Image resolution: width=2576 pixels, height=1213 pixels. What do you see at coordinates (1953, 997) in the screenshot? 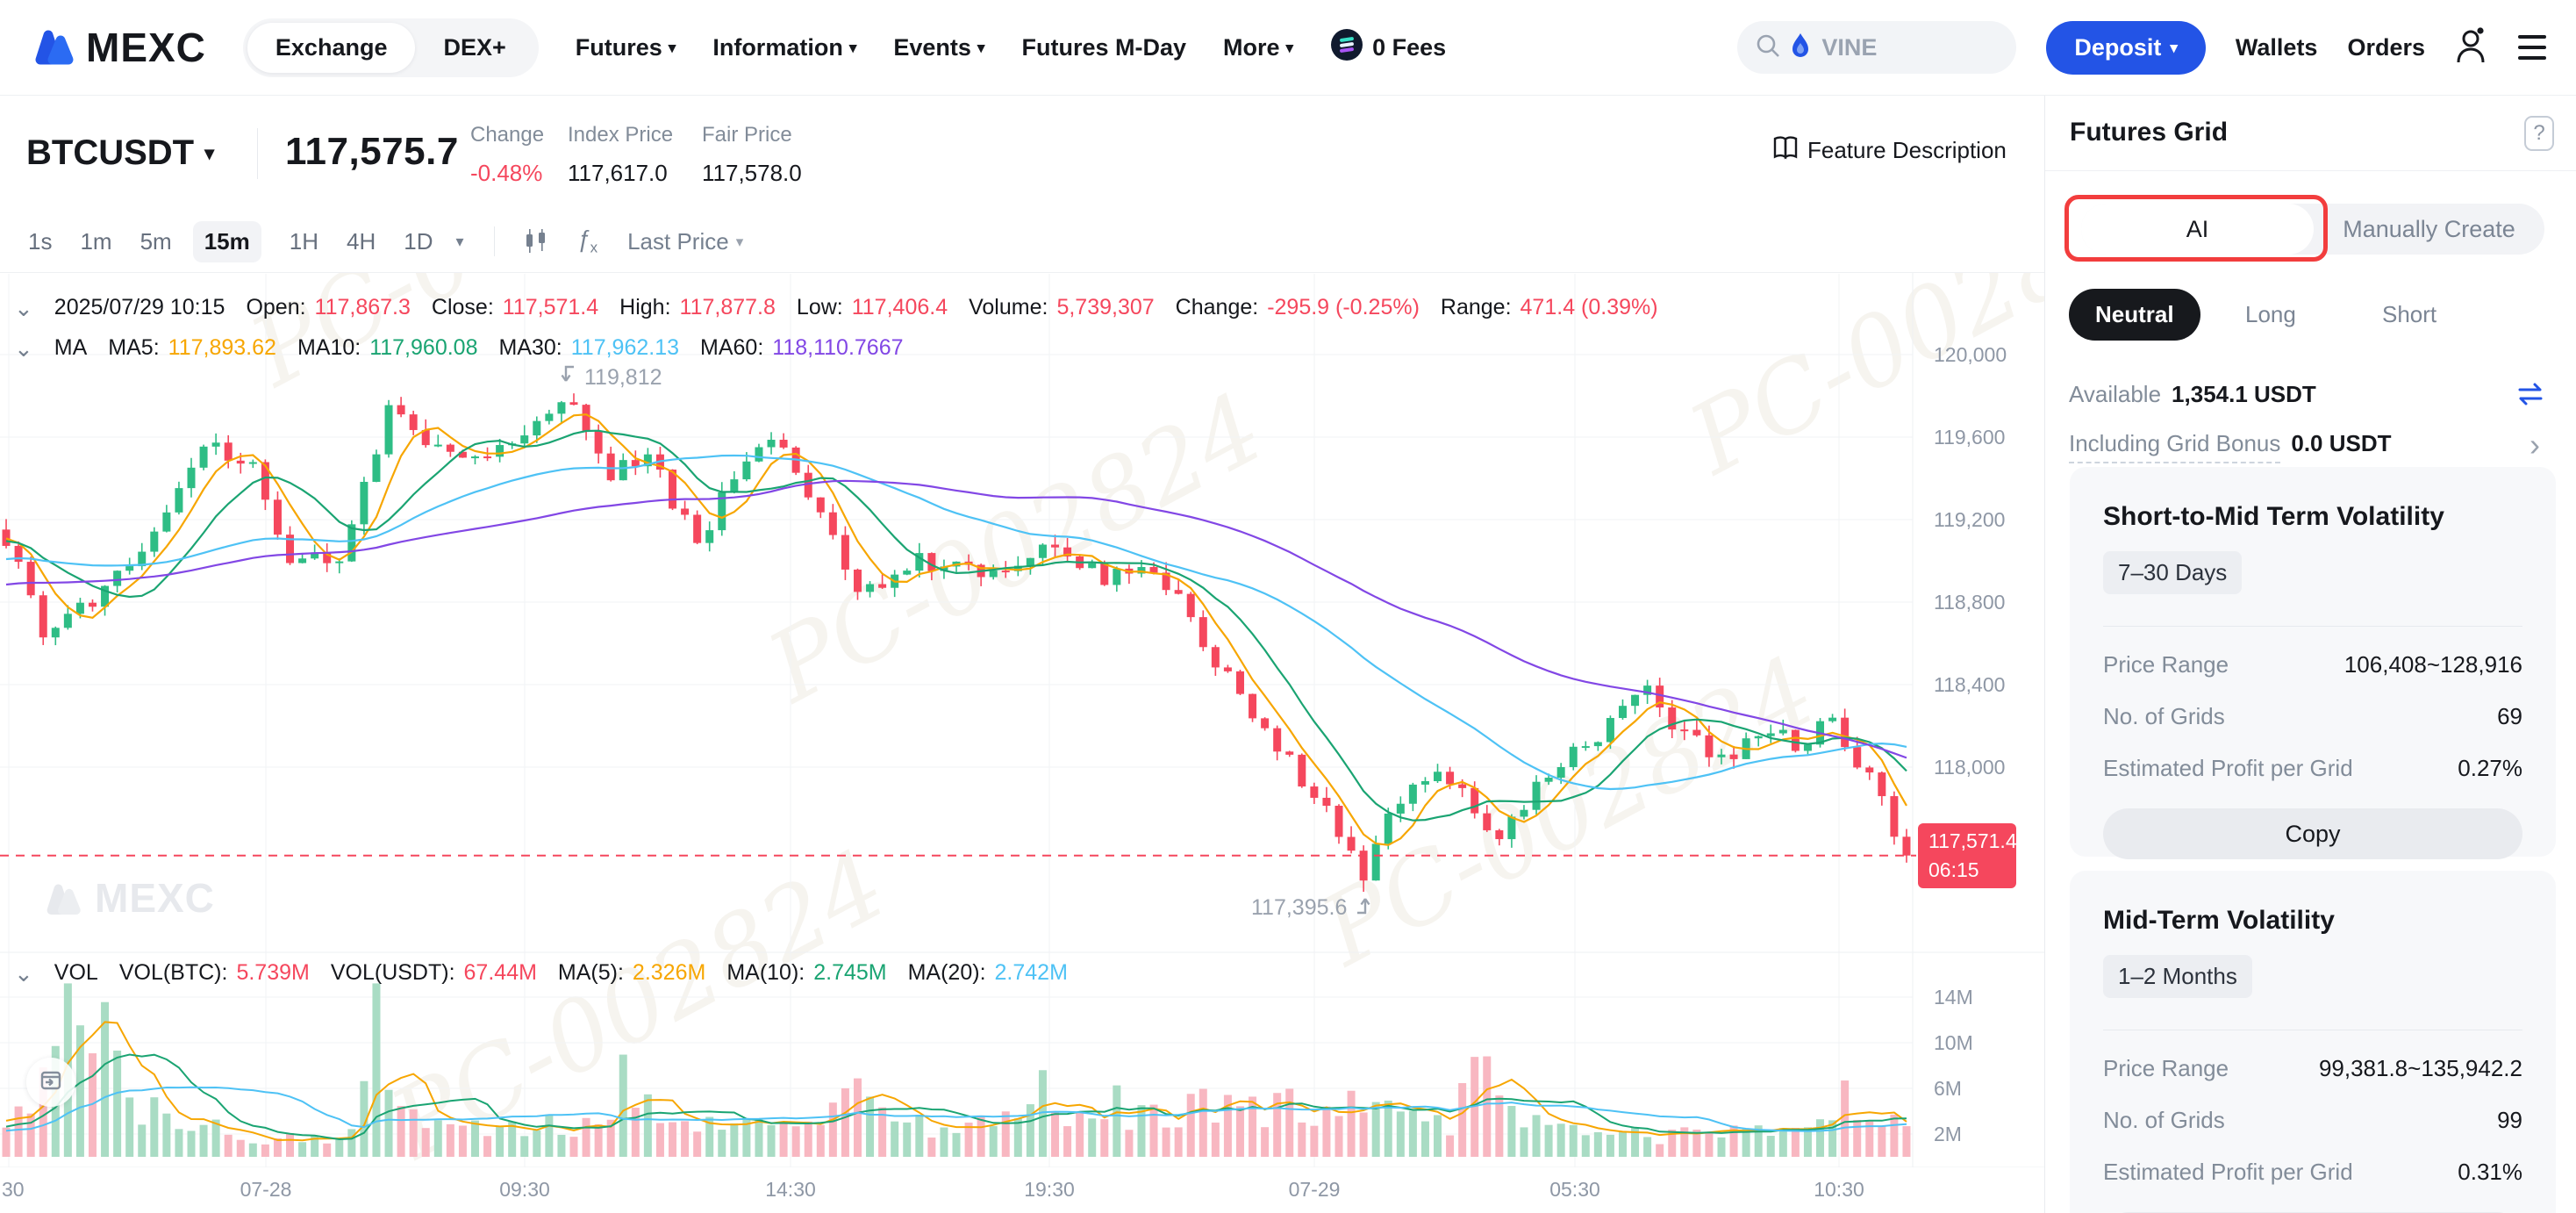
I see `volume-axis-tick: 14M` at bounding box center [1953, 997].